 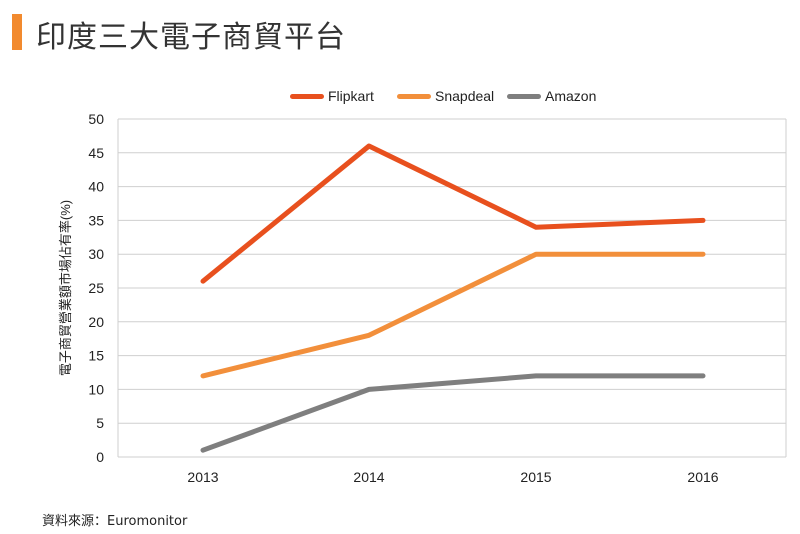 What do you see at coordinates (191, 37) in the screenshot?
I see `page-title: 印度三大電子商貿平台` at bounding box center [191, 37].